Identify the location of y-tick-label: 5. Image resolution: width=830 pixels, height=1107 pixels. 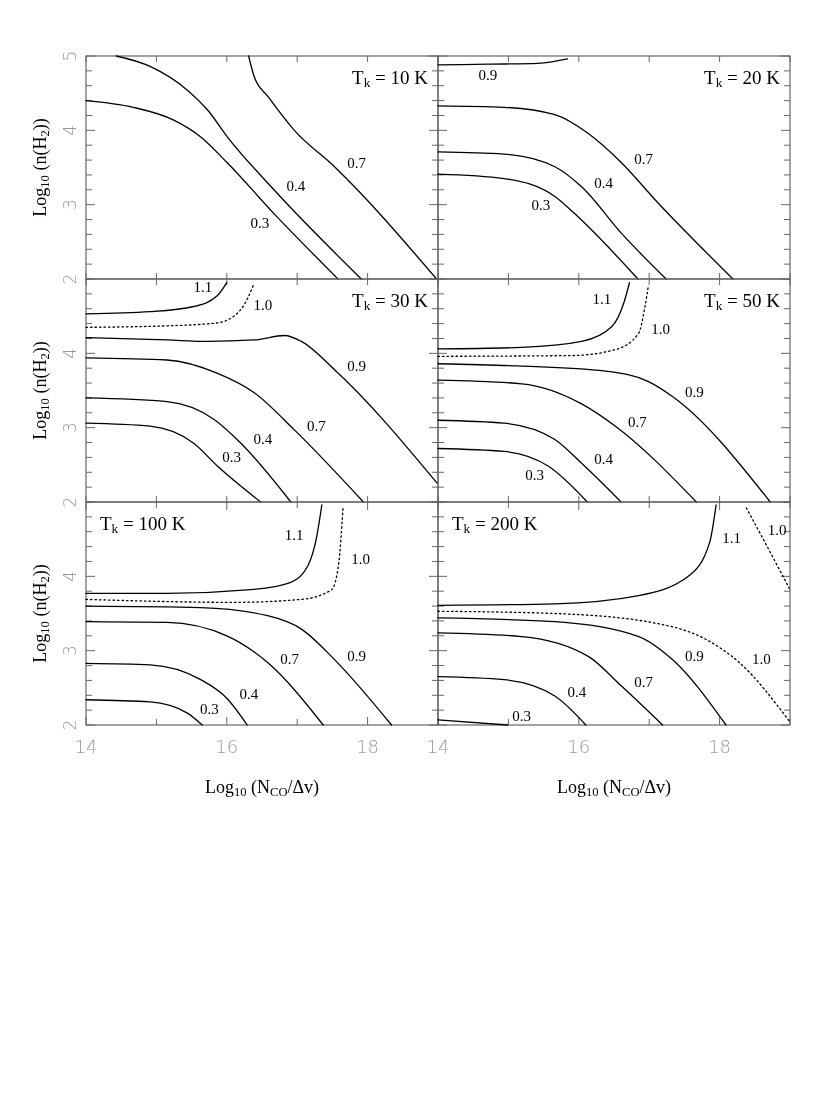
(70, 56).